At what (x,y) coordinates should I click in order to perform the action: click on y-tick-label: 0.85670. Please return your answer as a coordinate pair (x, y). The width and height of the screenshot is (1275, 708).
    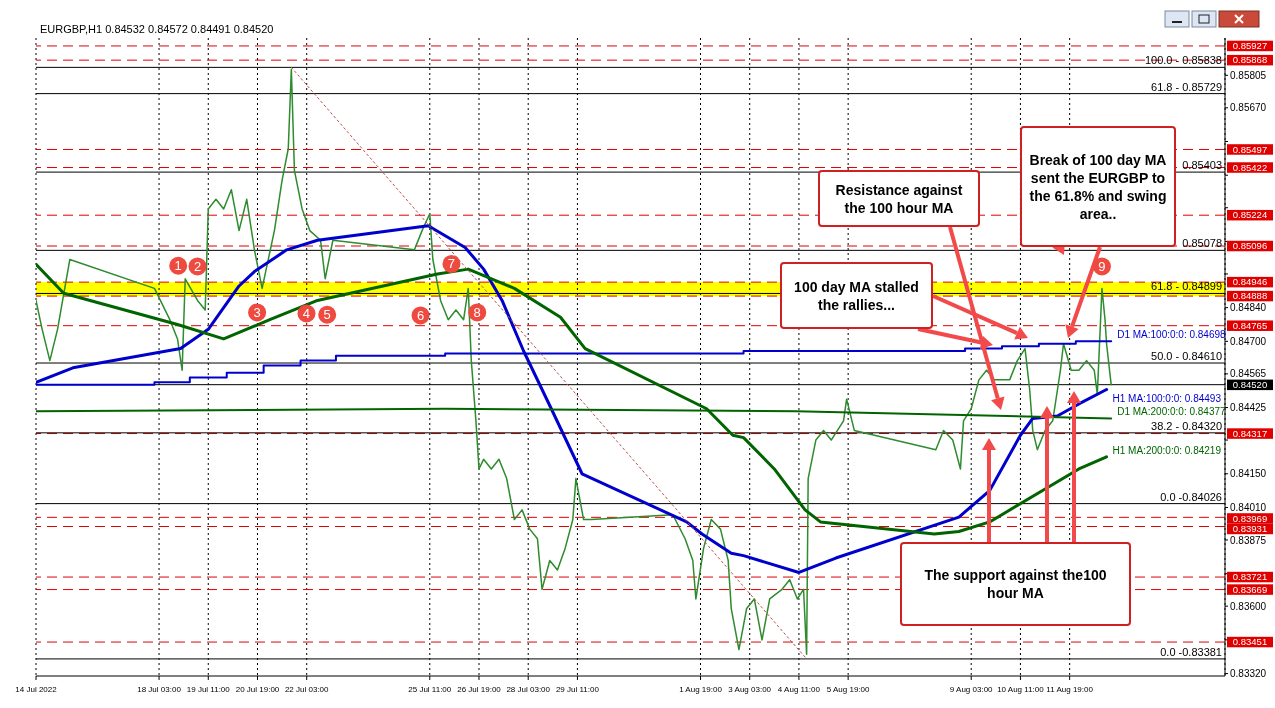
    Looking at the image, I should click on (1248, 108).